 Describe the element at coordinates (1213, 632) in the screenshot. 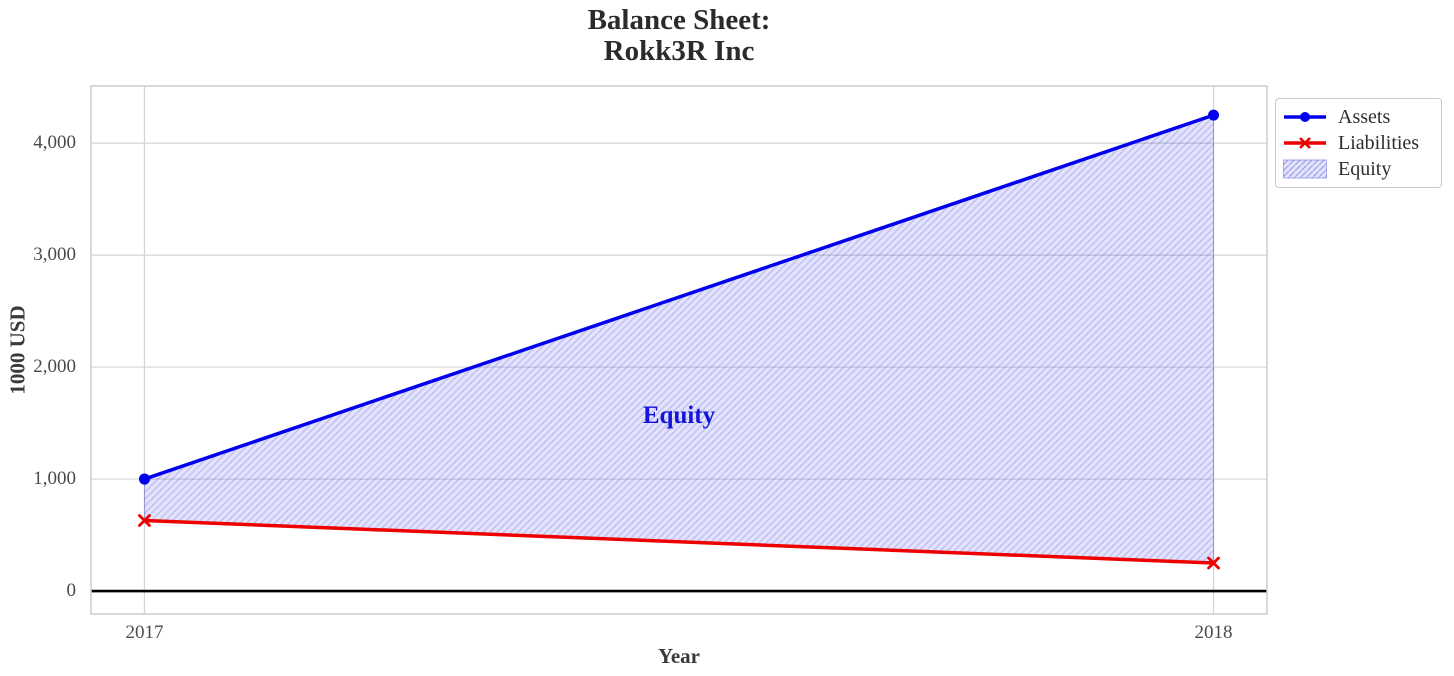

I see `x-tick-label: 2018` at that location.